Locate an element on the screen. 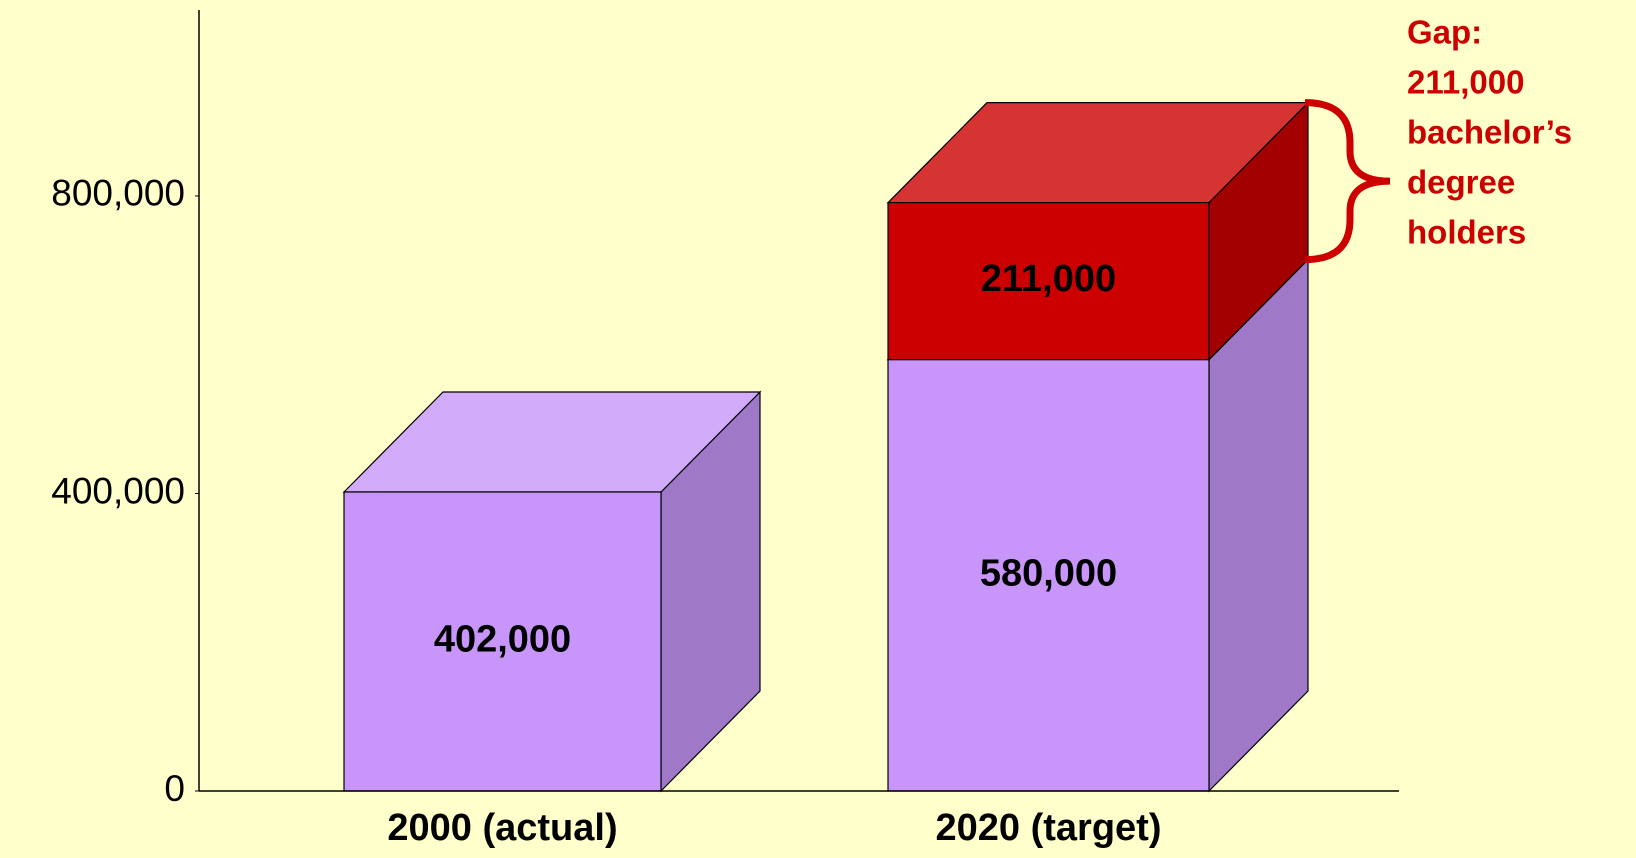  y-tick-label: 400,000 is located at coordinates (118, 490).